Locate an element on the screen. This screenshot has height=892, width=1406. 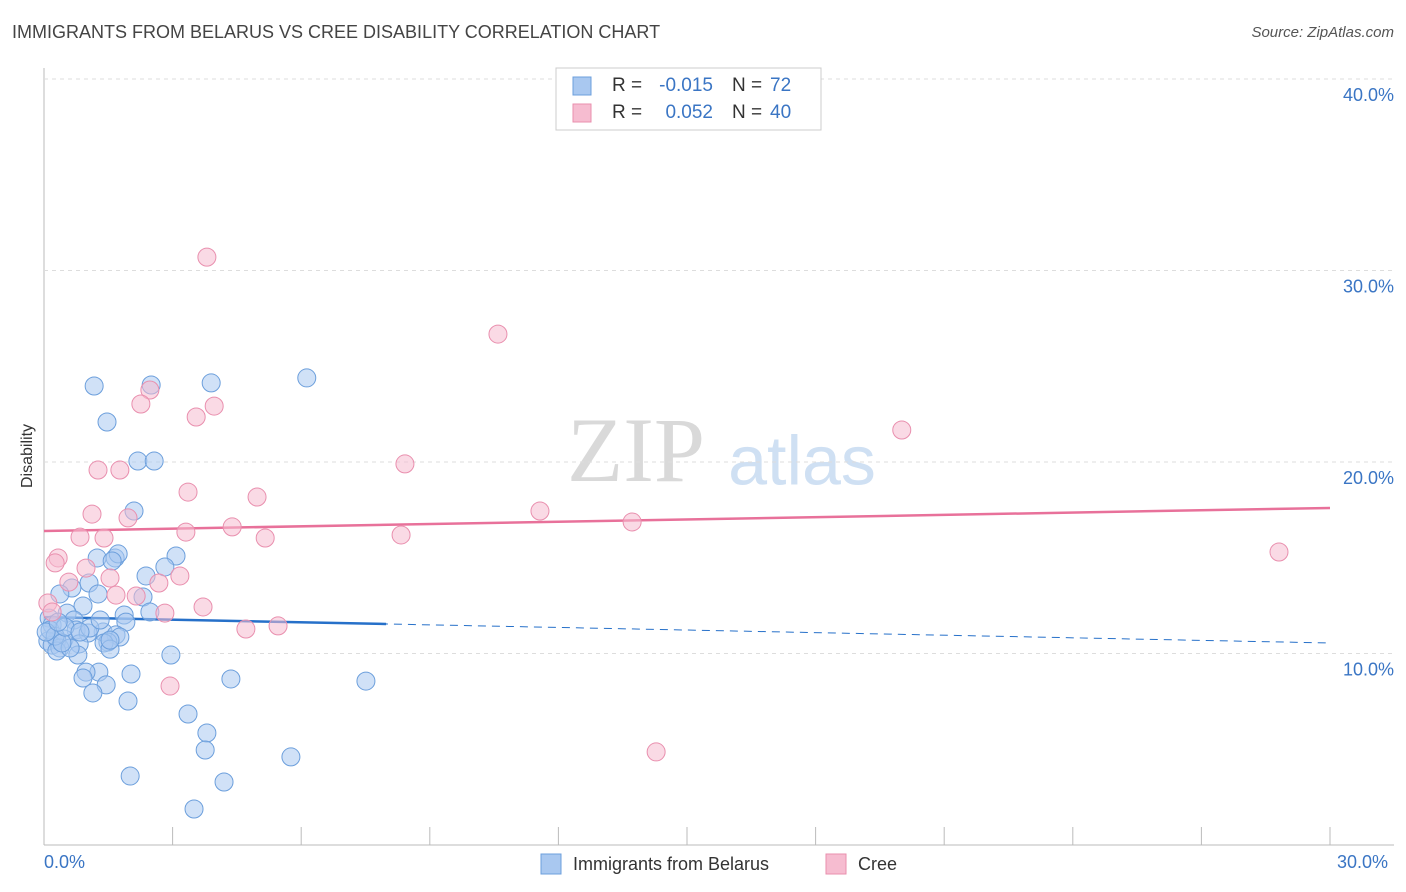
watermark: ZIP is located at coordinates (636, 450).